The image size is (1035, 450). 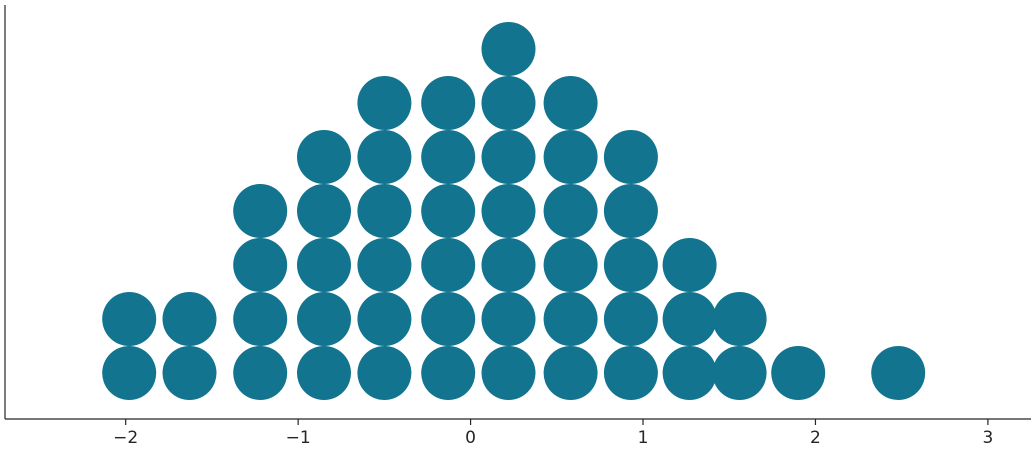 What do you see at coordinates (125, 438) in the screenshot?
I see `x-tick-label: −2` at bounding box center [125, 438].